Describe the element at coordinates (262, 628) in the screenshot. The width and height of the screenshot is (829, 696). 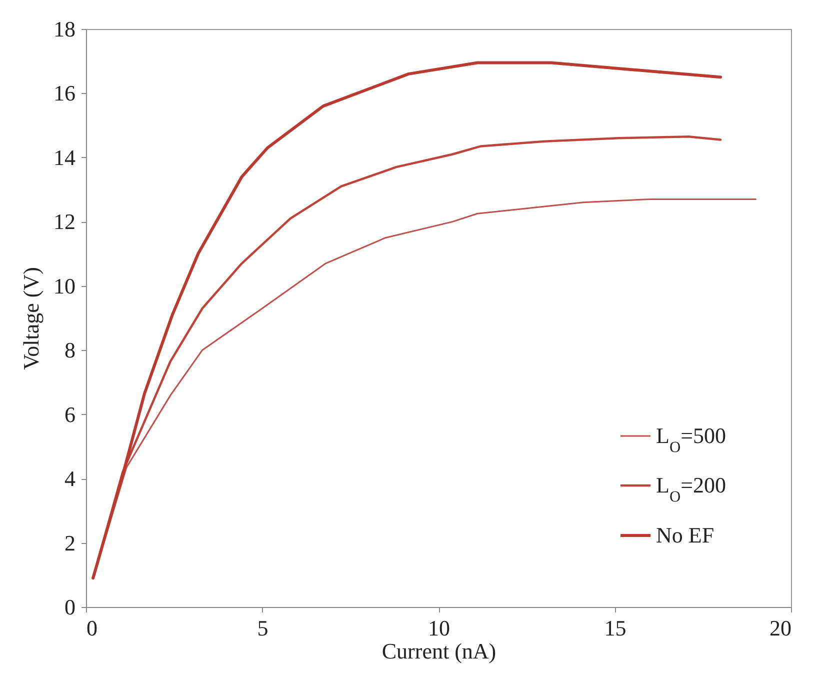
I see `x-tick-label: 5` at that location.